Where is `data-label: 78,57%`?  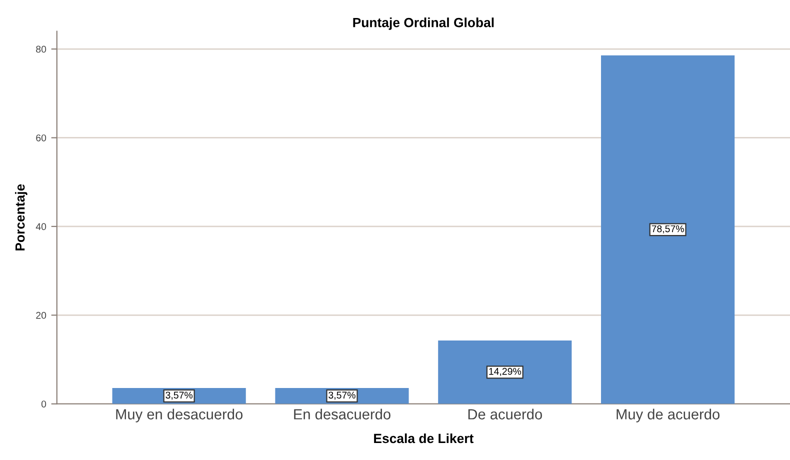 data-label: 78,57% is located at coordinates (668, 229).